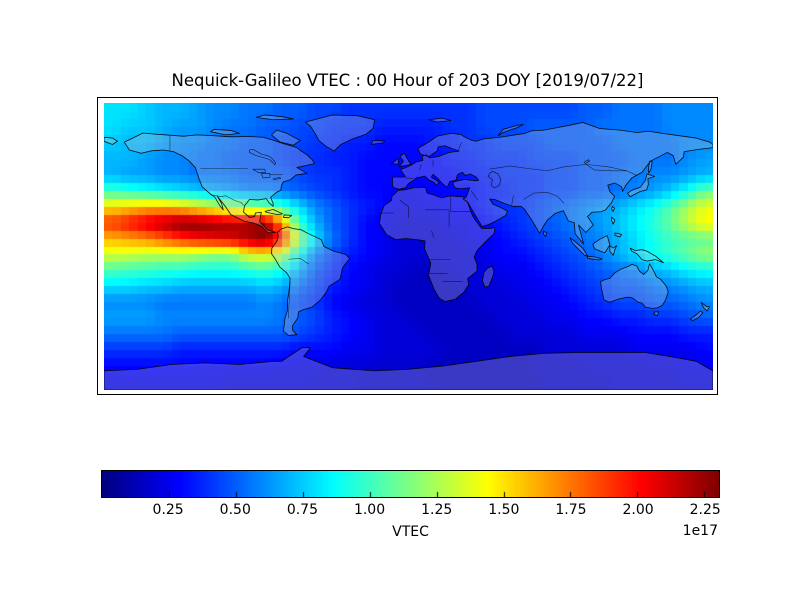  I want to click on colorbar-tick-label: 2.25, so click(705, 510).